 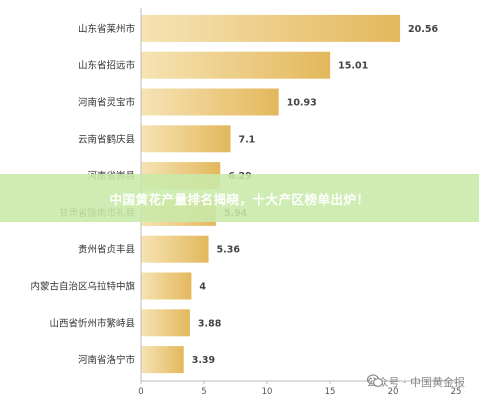 I want to click on x-tick-label: 10, so click(x=267, y=392).